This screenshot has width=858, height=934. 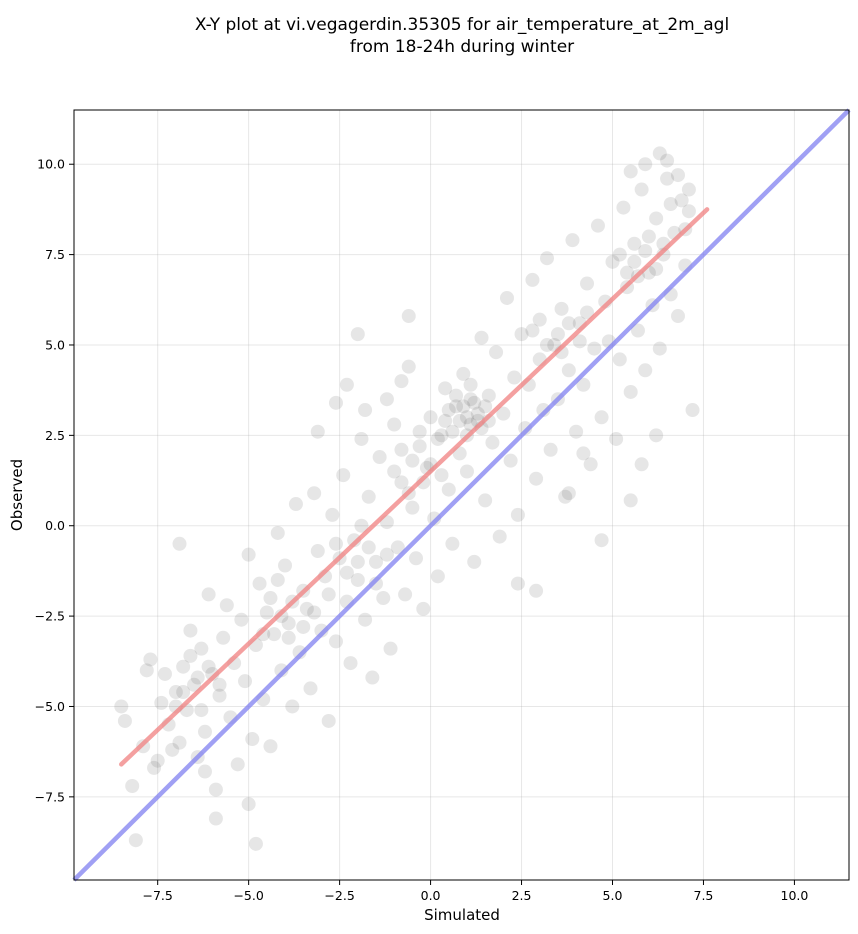 What do you see at coordinates (462, 47) in the screenshot?
I see `chart-subtitle: from 18-24h during winter` at bounding box center [462, 47].